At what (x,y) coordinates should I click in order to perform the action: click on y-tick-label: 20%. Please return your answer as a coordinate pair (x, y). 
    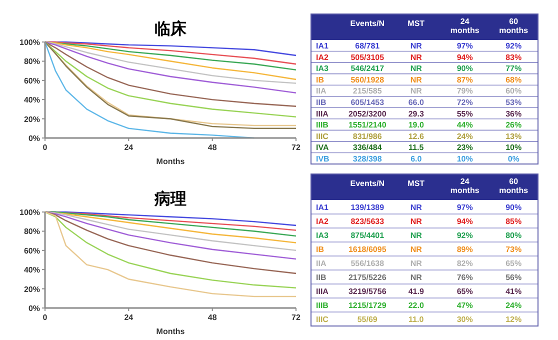
    Looking at the image, I should click on (32, 289).